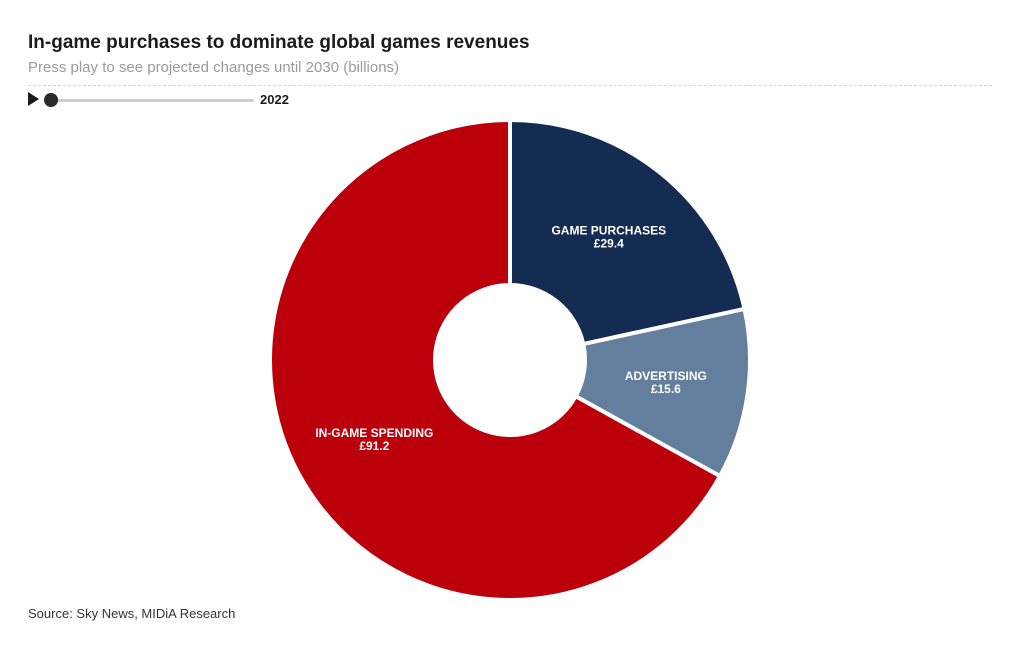 The width and height of the screenshot is (1020, 650). I want to click on slice-advertising, so click(662, 392).